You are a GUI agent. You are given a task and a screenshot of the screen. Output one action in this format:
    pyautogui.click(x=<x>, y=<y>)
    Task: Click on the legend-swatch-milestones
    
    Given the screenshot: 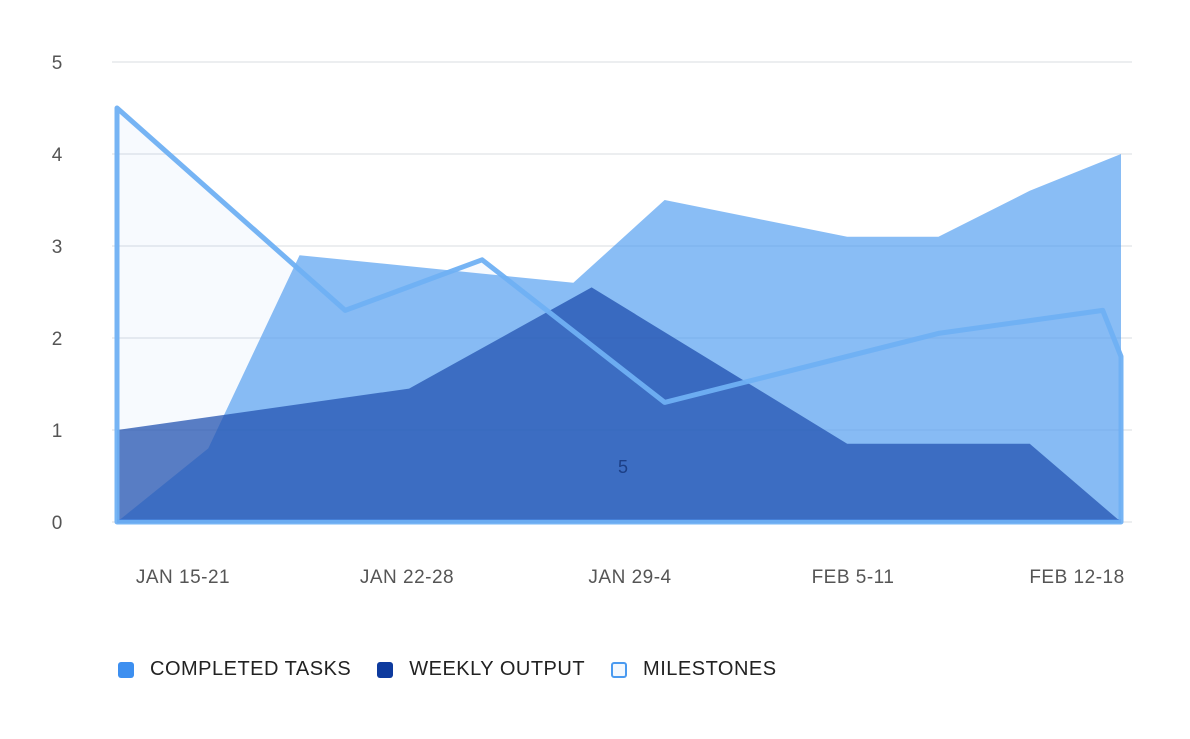 What is the action you would take?
    pyautogui.click(x=619, y=669)
    